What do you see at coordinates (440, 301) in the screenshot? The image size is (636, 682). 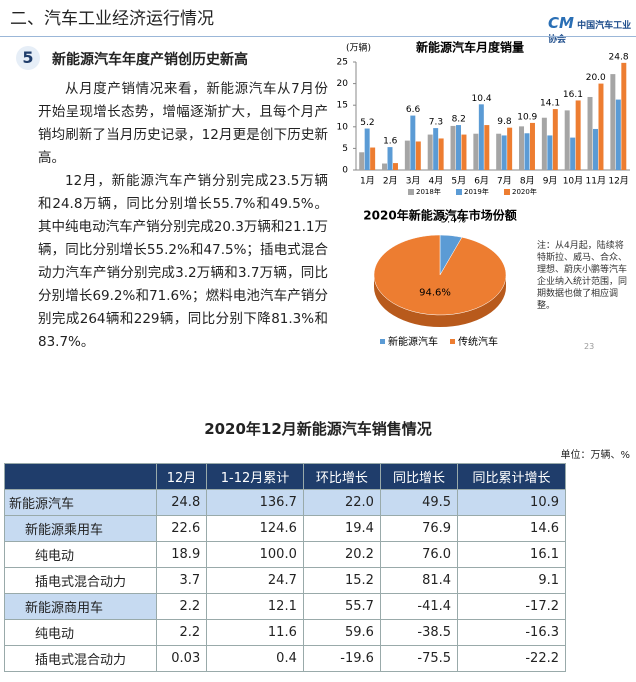 I see `pie-side` at bounding box center [440, 301].